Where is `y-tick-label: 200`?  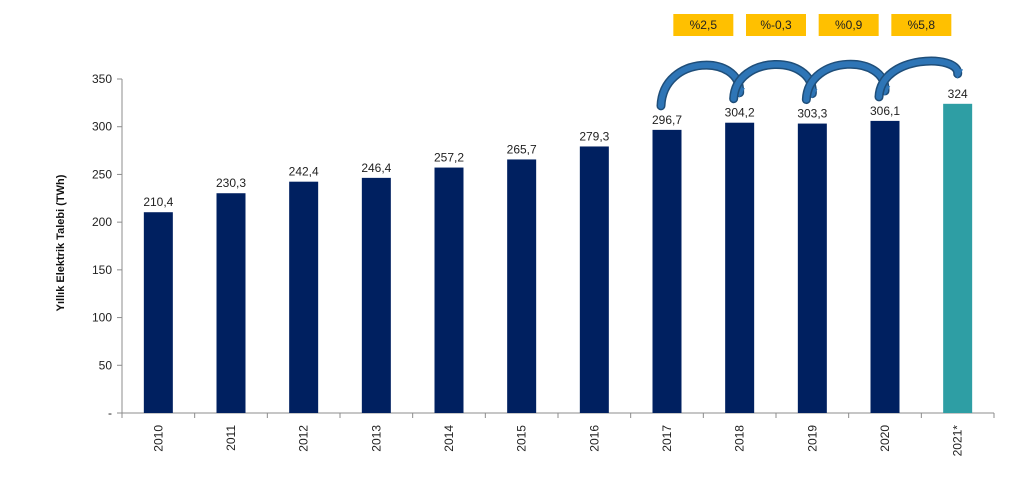 y-tick-label: 200 is located at coordinates (102, 222).